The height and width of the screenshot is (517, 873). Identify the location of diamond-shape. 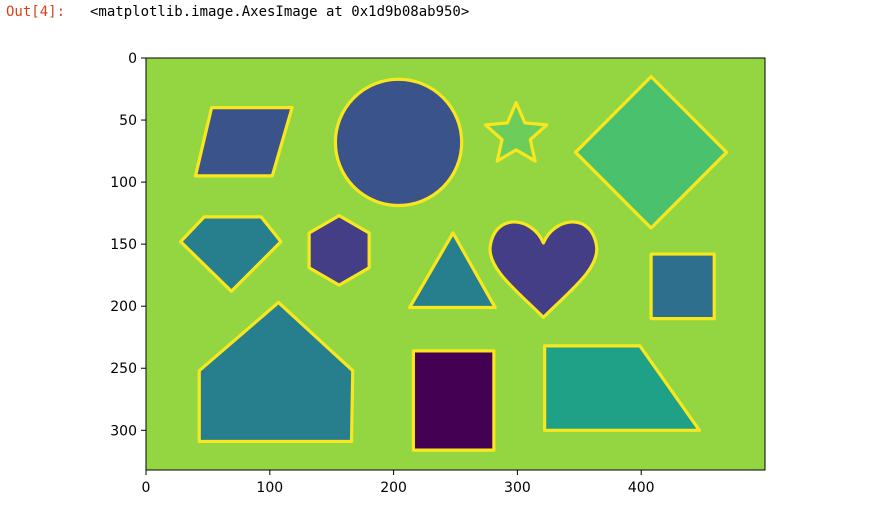
(651, 152).